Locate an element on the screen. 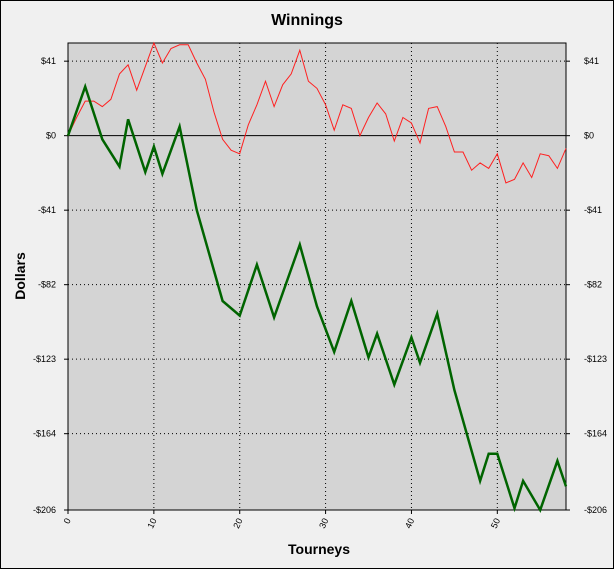  y-tick-label-left: -$206 is located at coordinates (44, 510).